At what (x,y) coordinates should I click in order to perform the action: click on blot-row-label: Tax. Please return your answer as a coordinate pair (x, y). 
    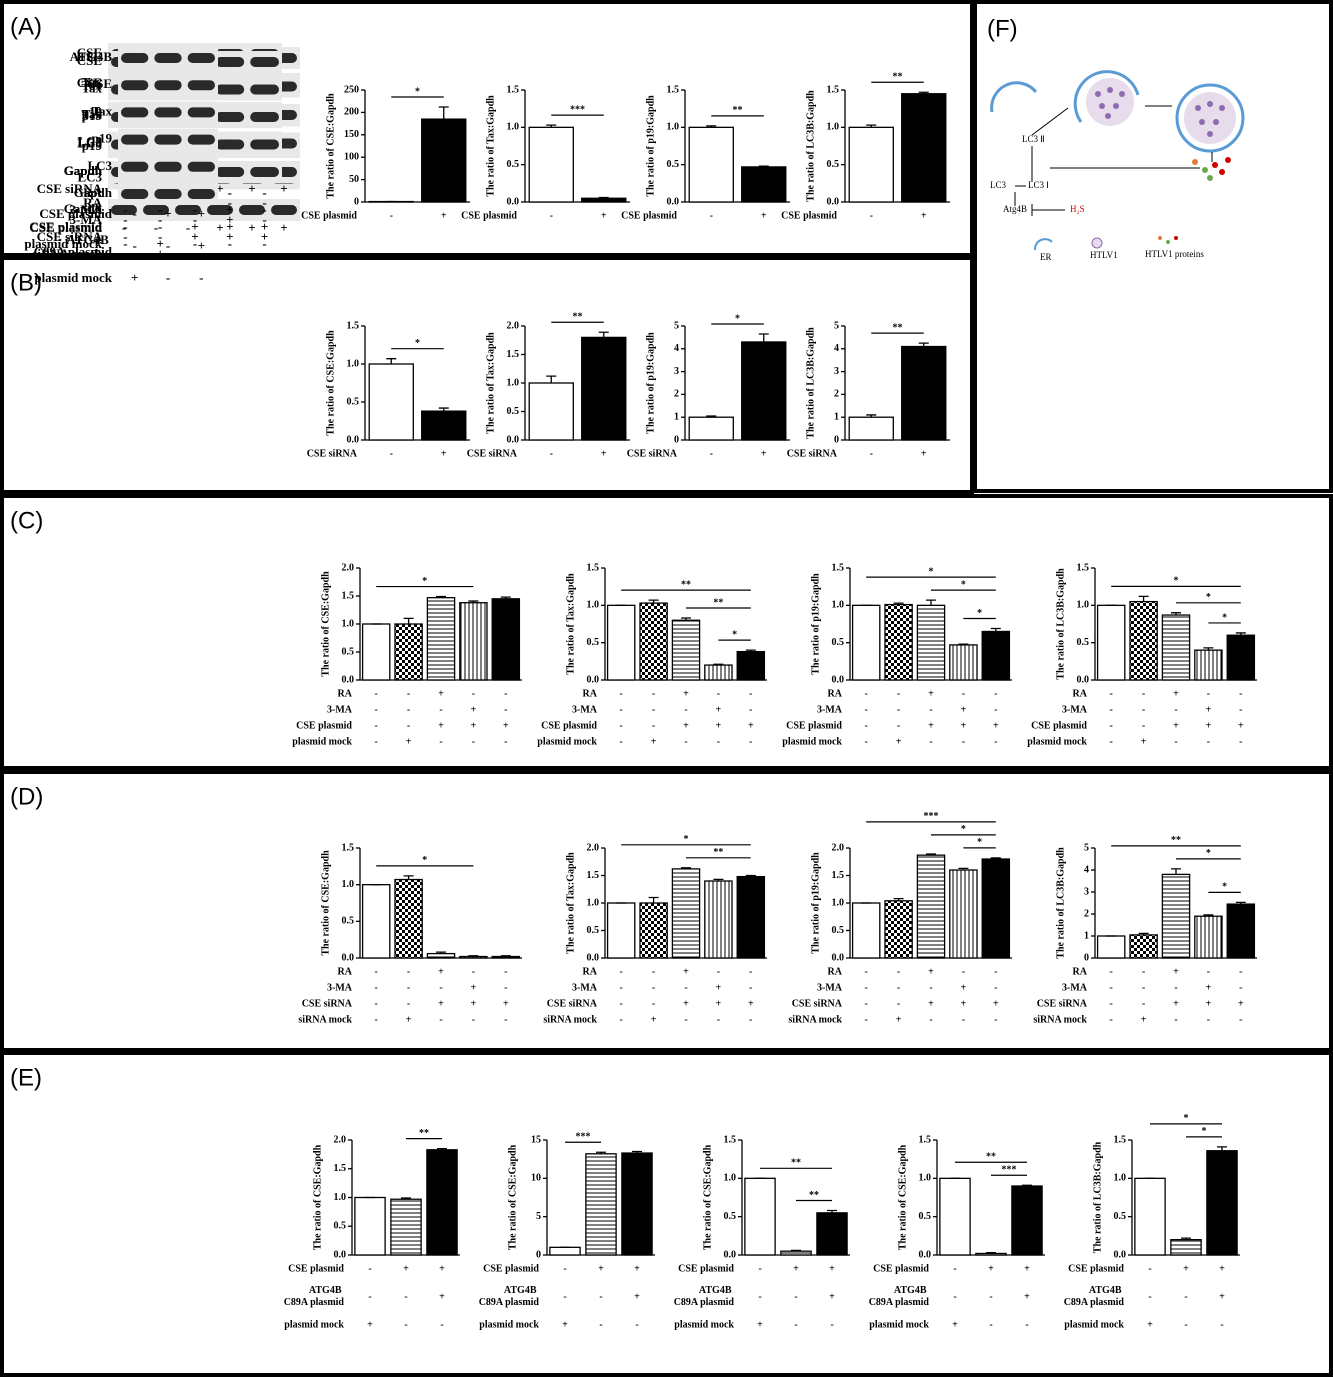
    Looking at the image, I should click on (92, 84).